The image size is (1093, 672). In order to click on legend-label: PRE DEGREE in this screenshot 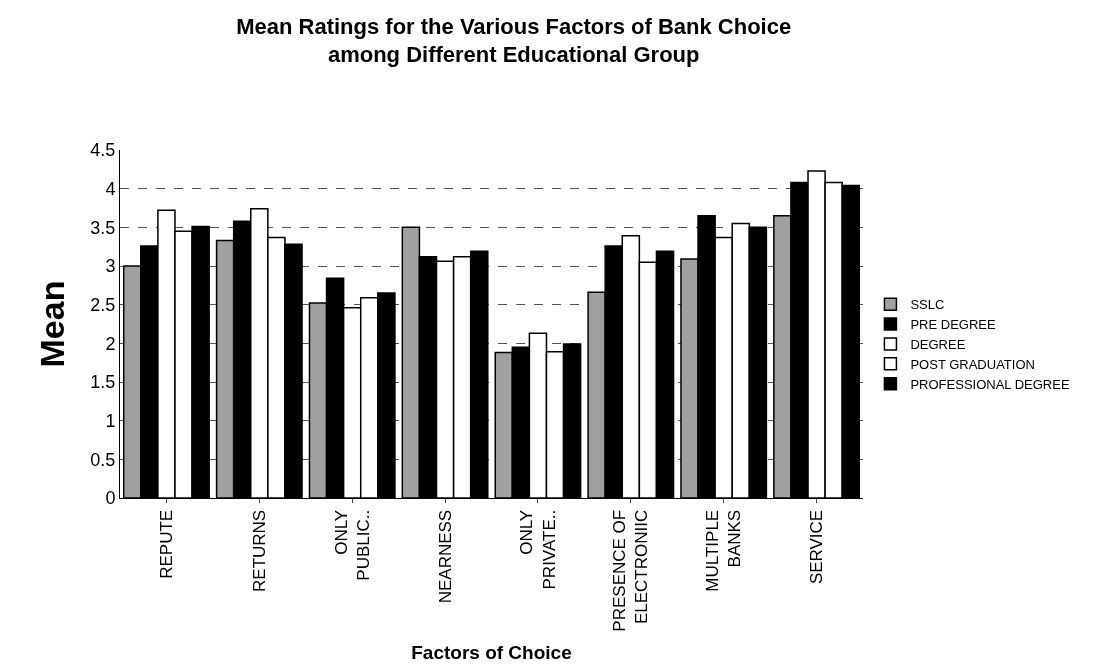, I will do `click(953, 325)`.